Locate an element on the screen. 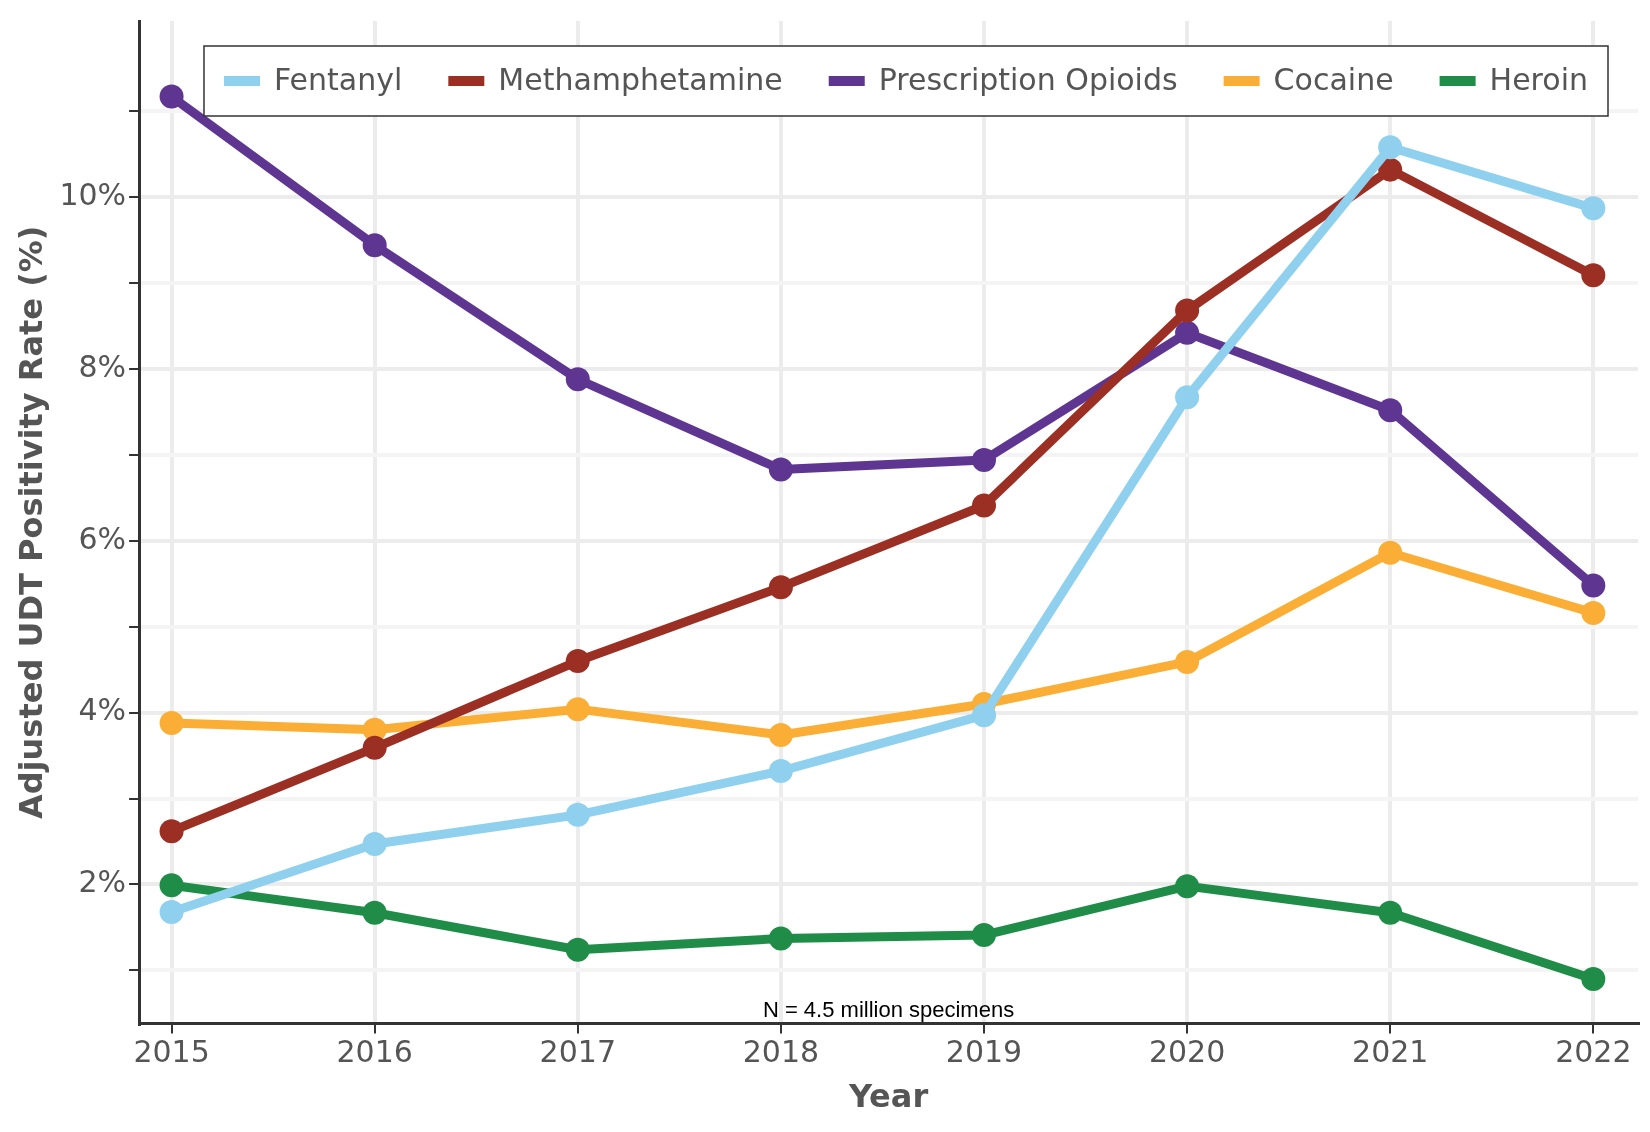 Image resolution: width=1650 pixels, height=1132 pixels. legend-label: Prescription Opioids is located at coordinates (1028, 79).